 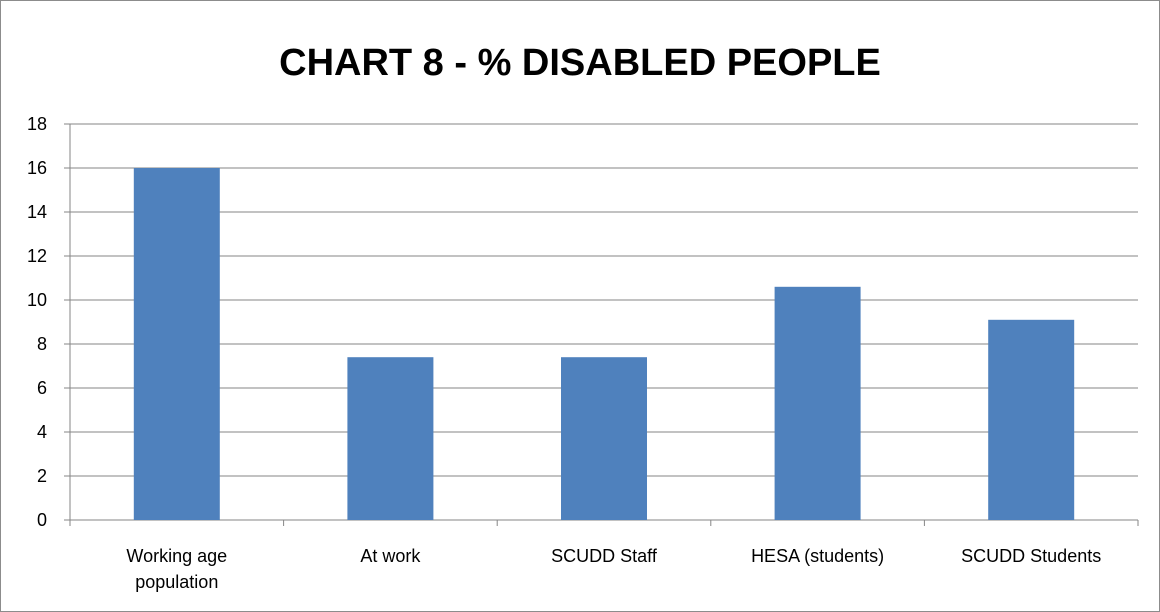 I want to click on y-tick-label: 0, so click(x=42, y=520).